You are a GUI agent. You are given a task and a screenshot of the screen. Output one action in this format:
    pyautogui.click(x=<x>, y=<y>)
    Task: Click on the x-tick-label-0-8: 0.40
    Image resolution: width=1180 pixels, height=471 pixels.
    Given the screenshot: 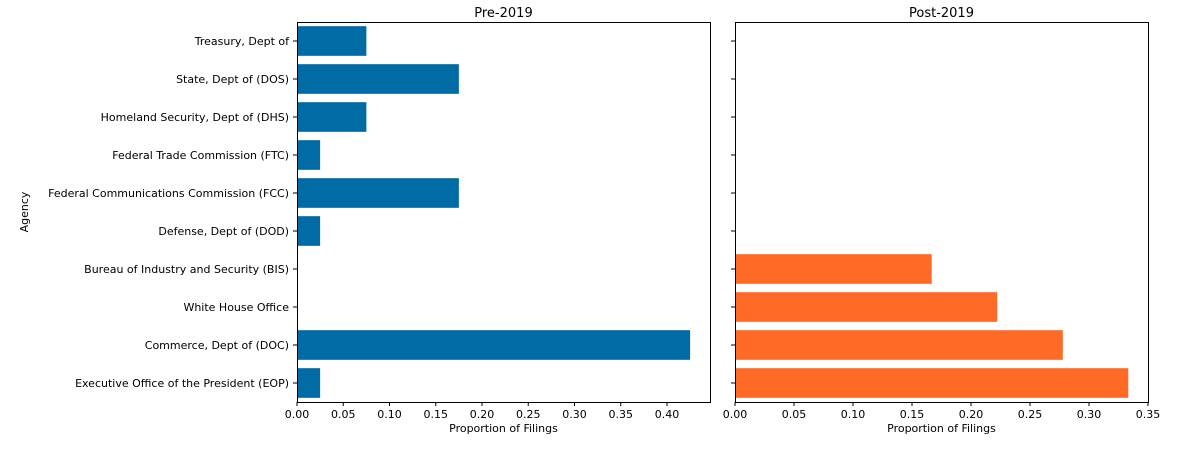 What is the action you would take?
    pyautogui.click(x=667, y=414)
    